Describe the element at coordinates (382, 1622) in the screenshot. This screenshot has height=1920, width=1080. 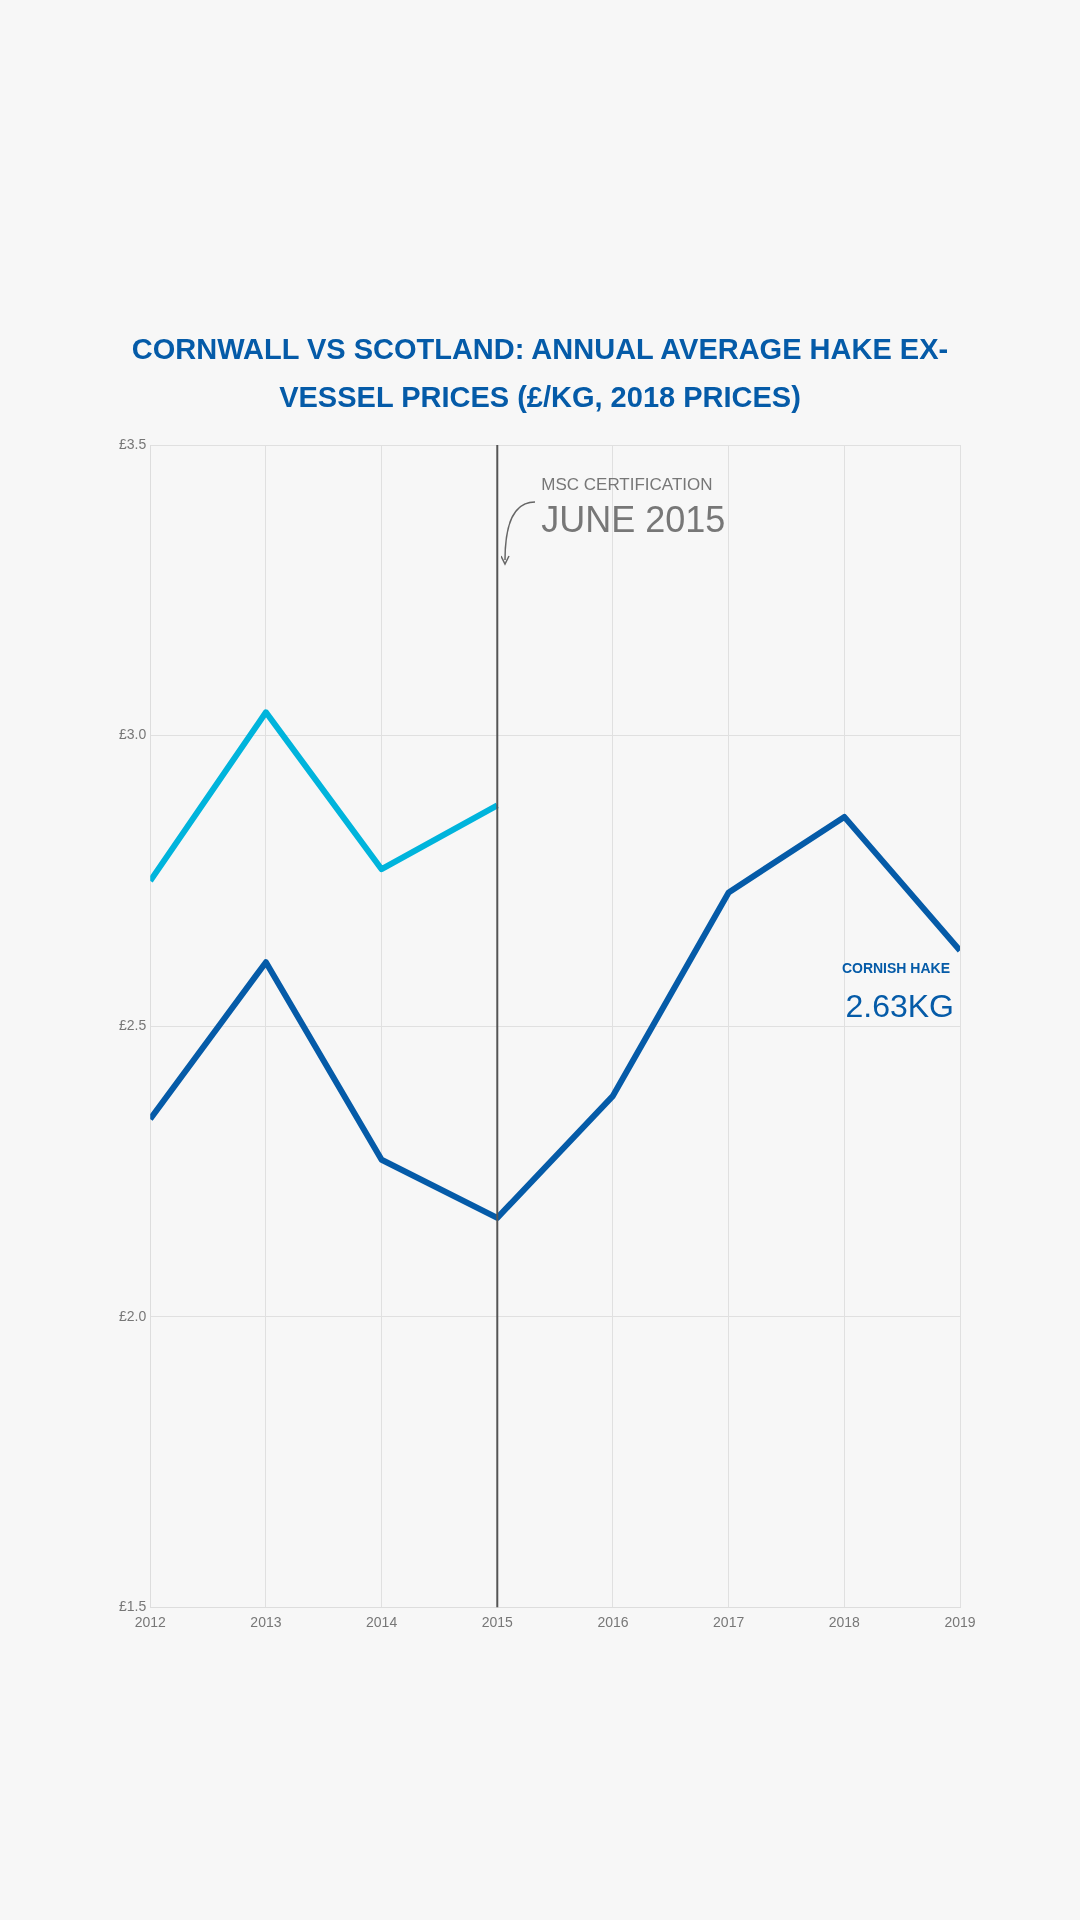
I see `x-tick-label: 2014` at that location.